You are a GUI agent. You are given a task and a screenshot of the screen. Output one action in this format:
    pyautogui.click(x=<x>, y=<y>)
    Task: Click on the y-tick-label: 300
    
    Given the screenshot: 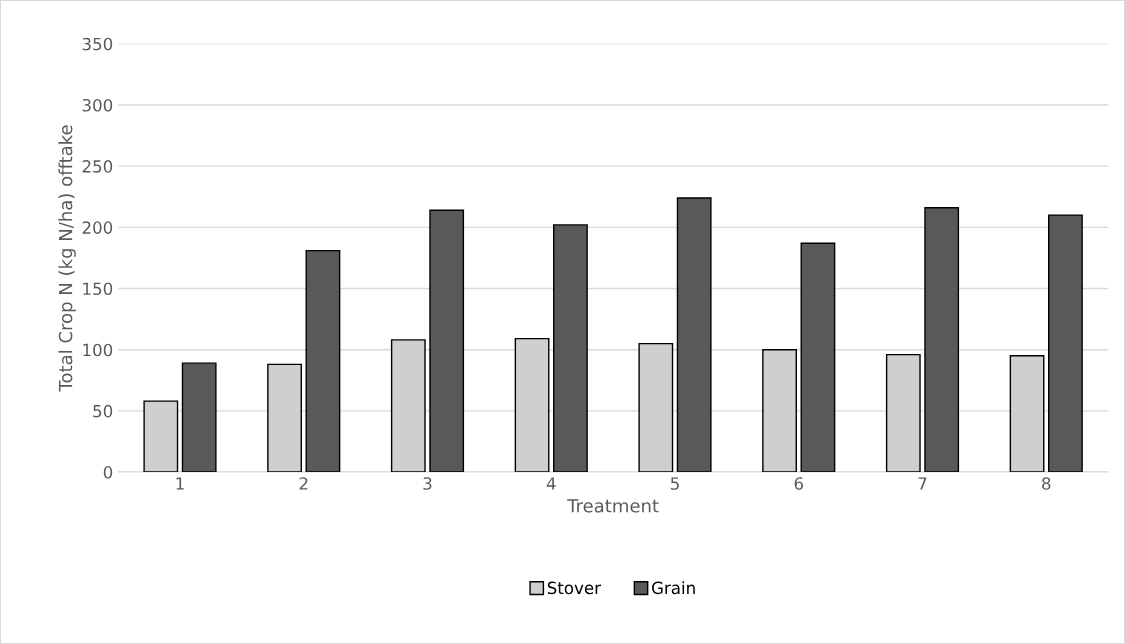 What is the action you would take?
    pyautogui.click(x=97, y=105)
    